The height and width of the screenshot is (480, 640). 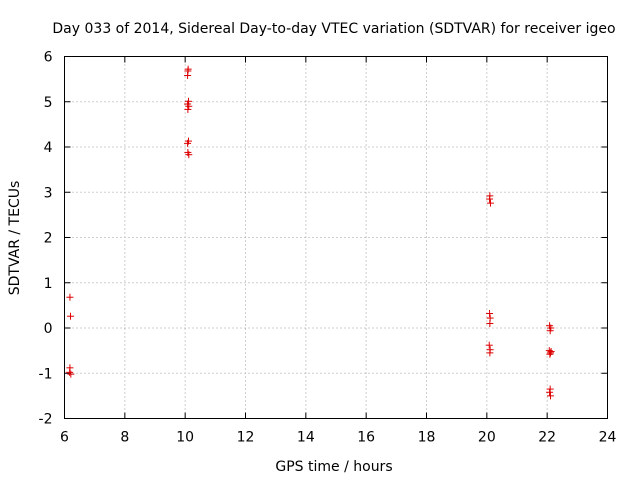 What do you see at coordinates (427, 438) in the screenshot?
I see `x-tick-label: 18` at bounding box center [427, 438].